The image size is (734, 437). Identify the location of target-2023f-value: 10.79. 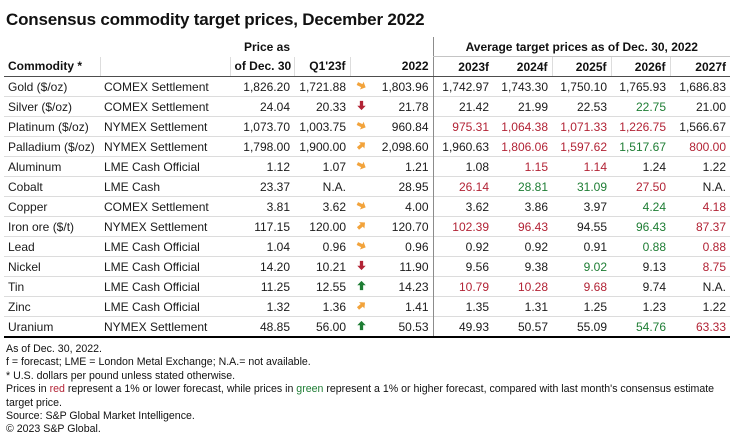
(462, 286).